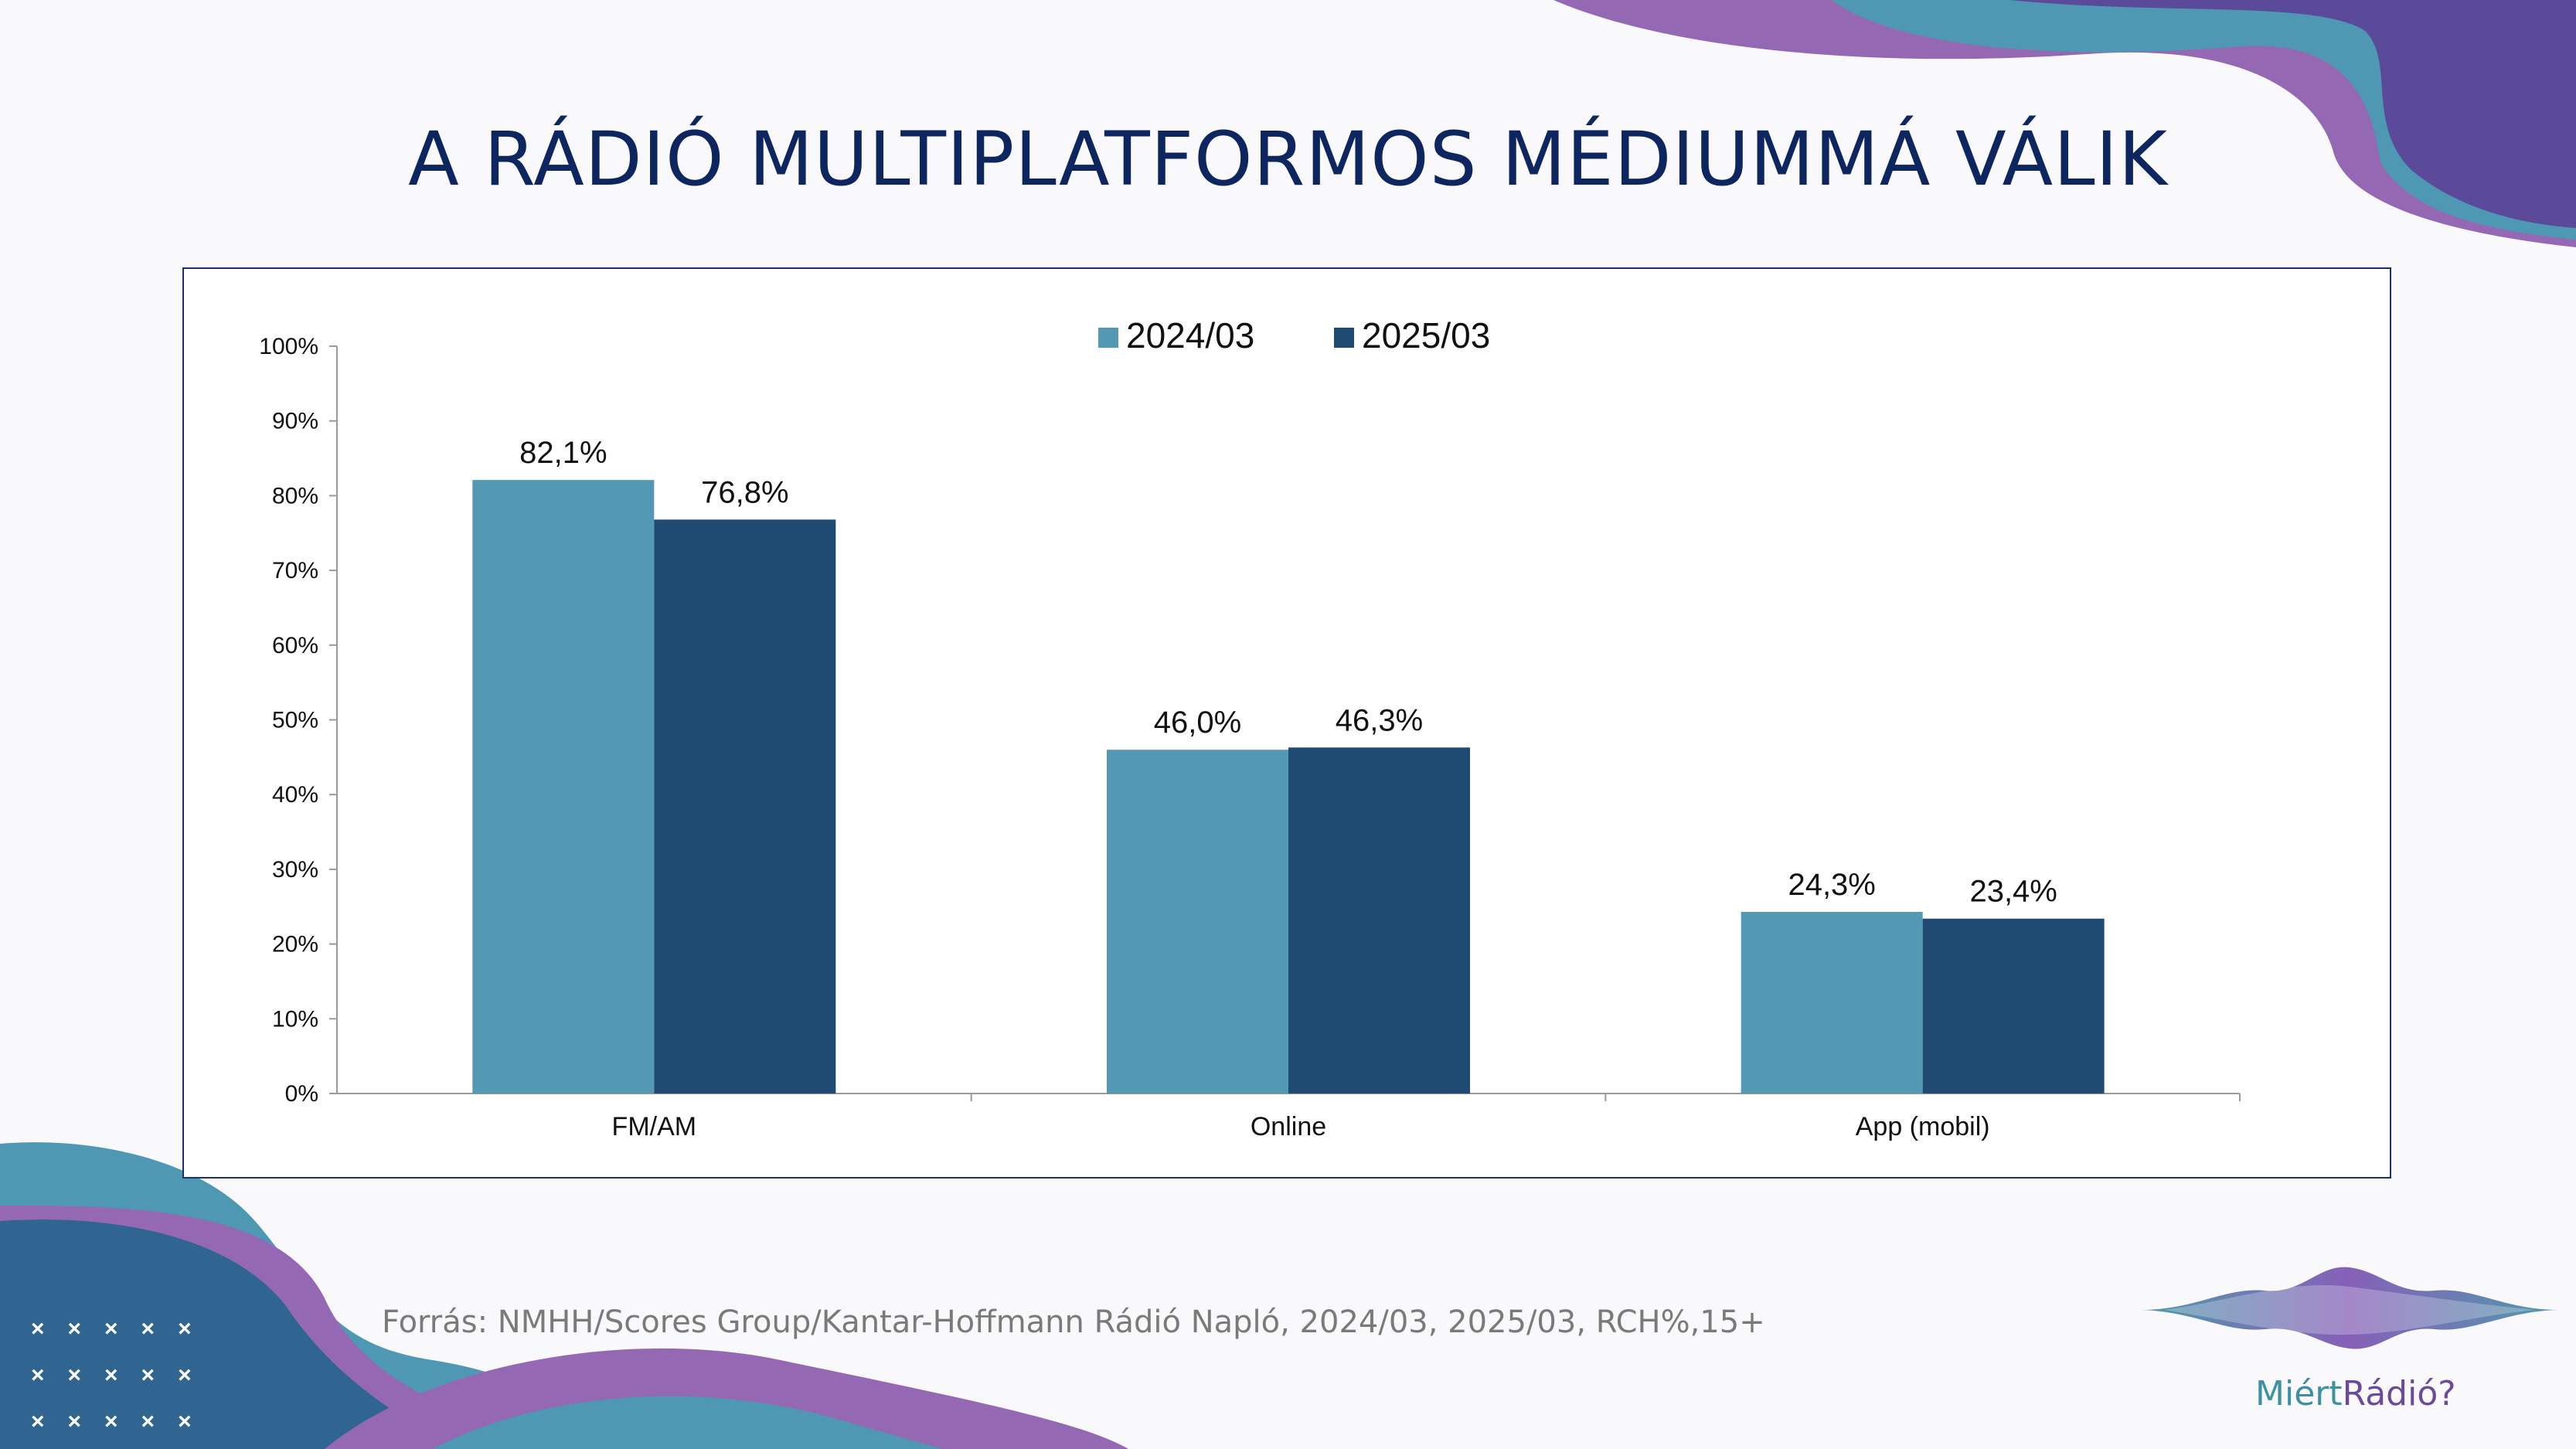 The height and width of the screenshot is (1449, 2576). Describe the element at coordinates (295, 1019) in the screenshot. I see `y-tick-label: 10%` at that location.